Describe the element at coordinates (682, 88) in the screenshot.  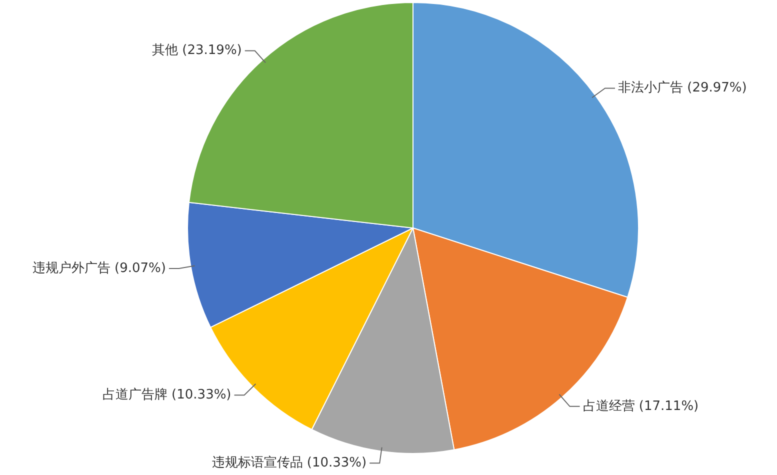
I see `slice-label: 非法小广告 (29.97%)` at that location.